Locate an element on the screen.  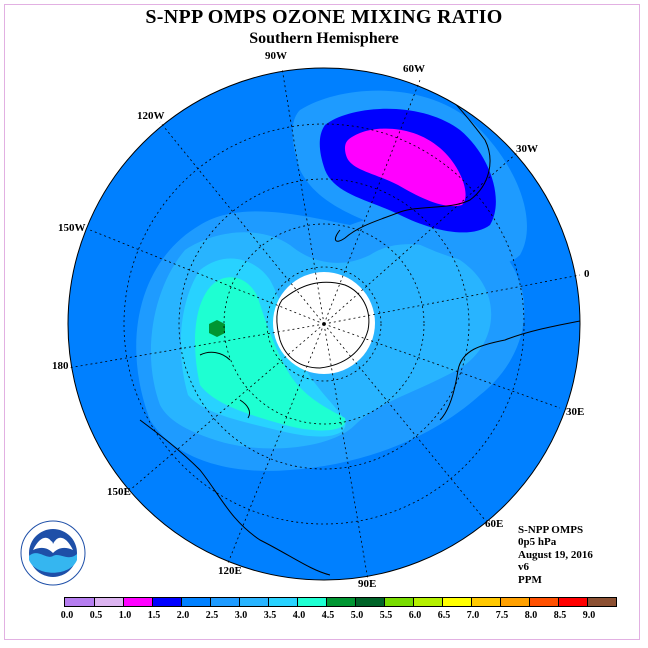
lon-label-150w: 150W is located at coordinates (72, 228).